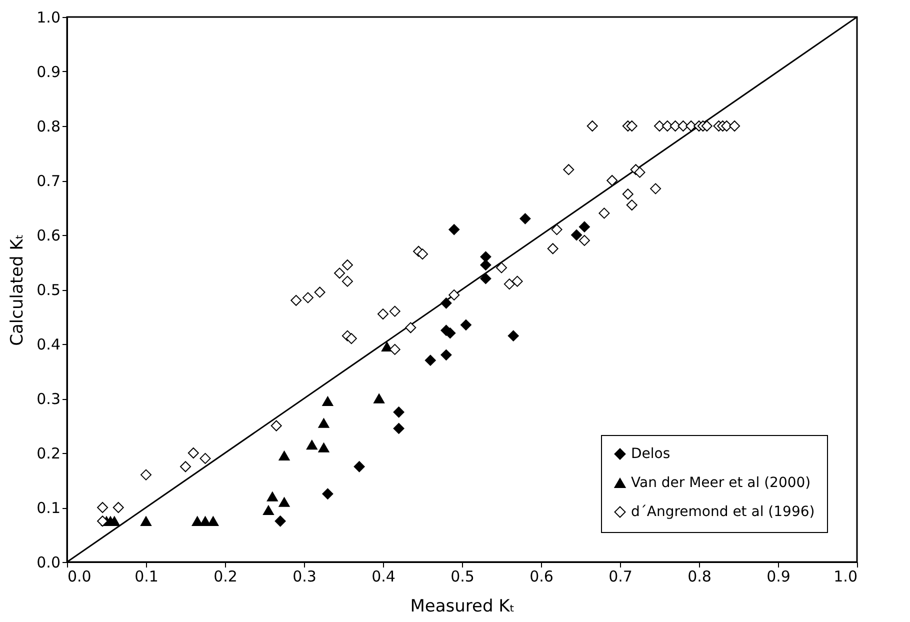  What do you see at coordinates (146, 577) in the screenshot?
I see `x-tick-label: 0.1` at bounding box center [146, 577].